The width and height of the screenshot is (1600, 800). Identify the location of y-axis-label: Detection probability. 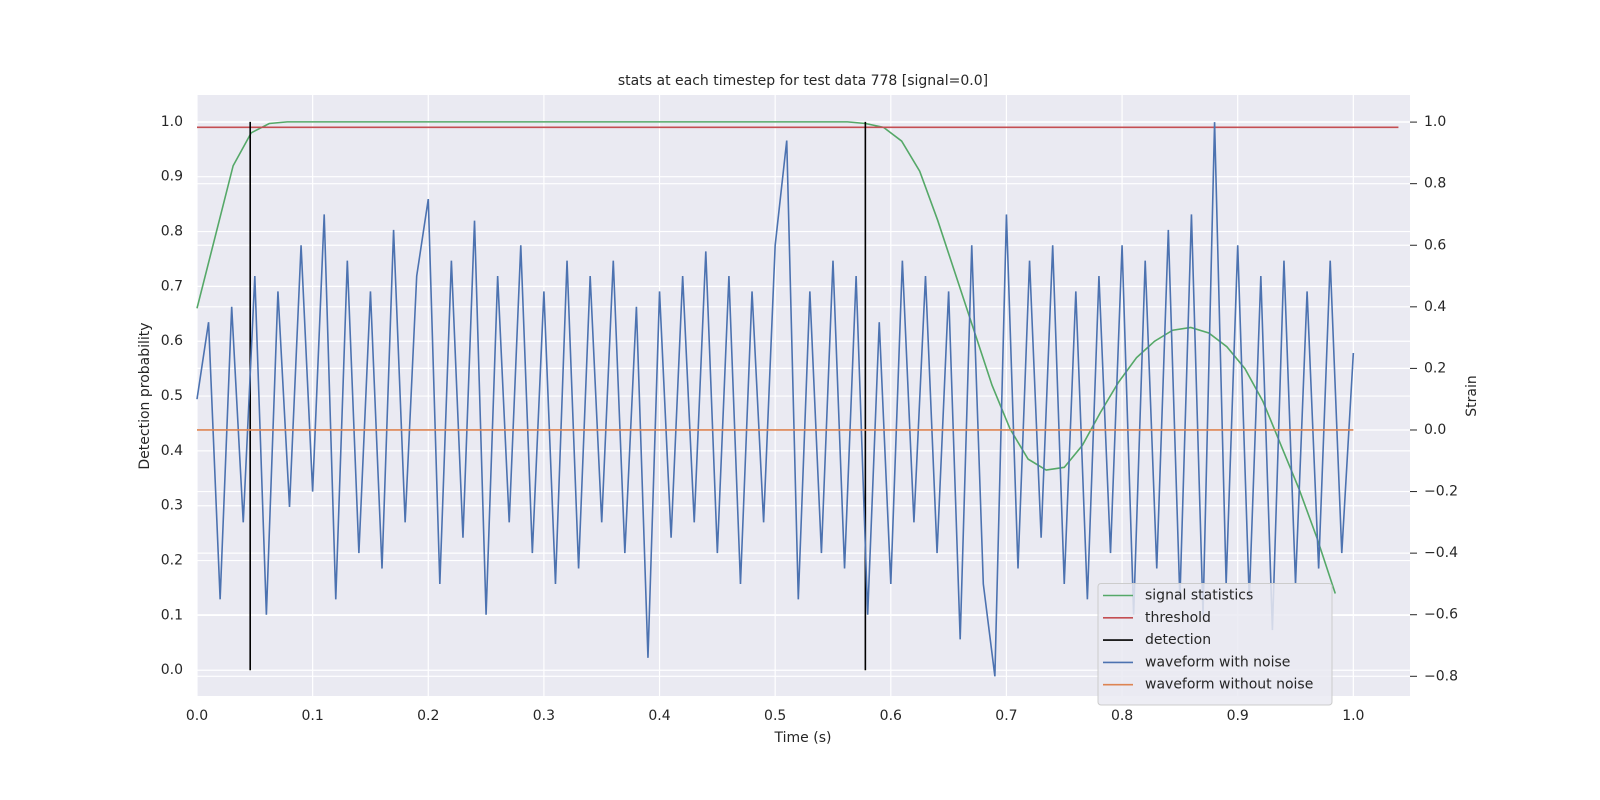
(145, 395).